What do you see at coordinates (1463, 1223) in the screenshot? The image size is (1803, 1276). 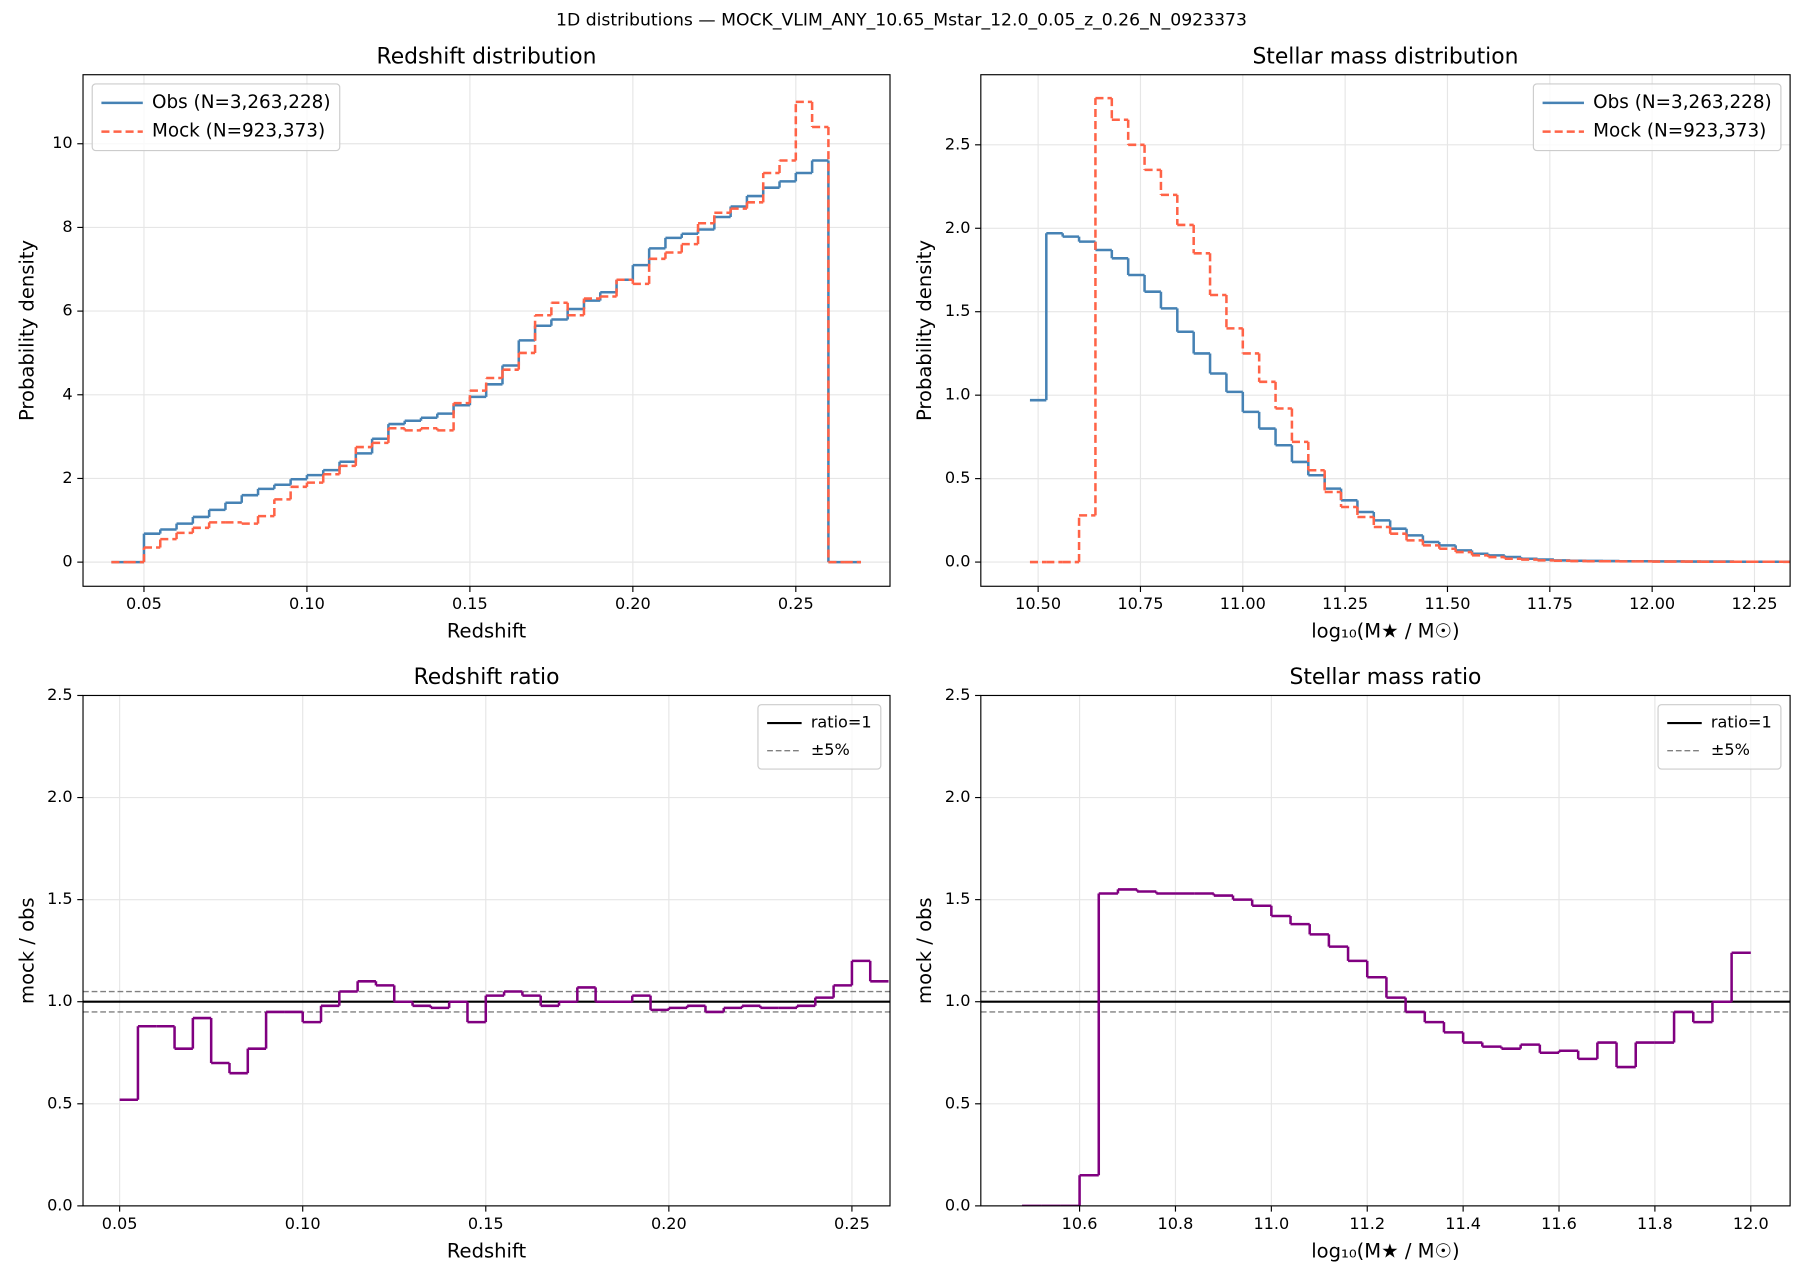 I see `x-tick-label: 11.4` at bounding box center [1463, 1223].